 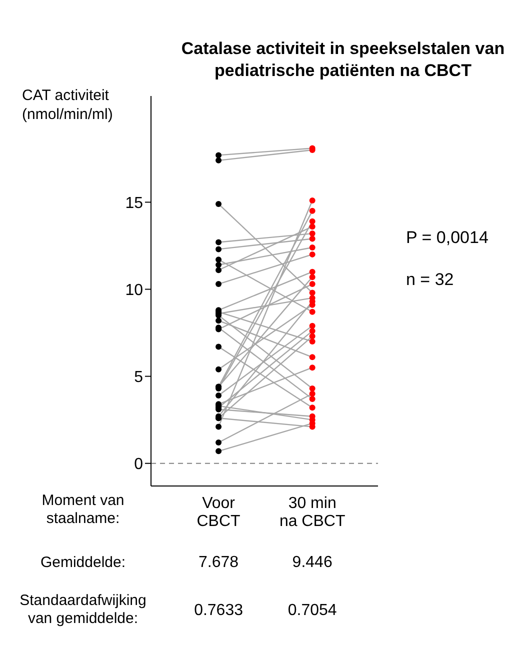 I want to click on text: 0.7633, so click(x=218, y=611).